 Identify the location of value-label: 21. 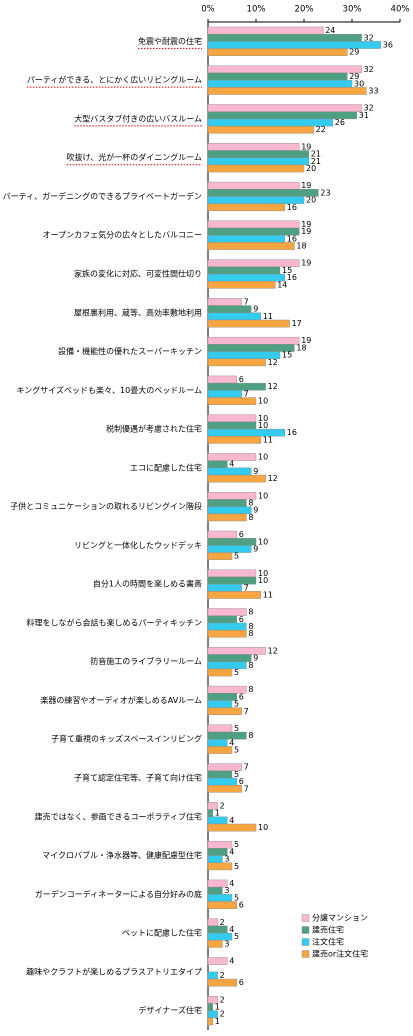
(316, 154).